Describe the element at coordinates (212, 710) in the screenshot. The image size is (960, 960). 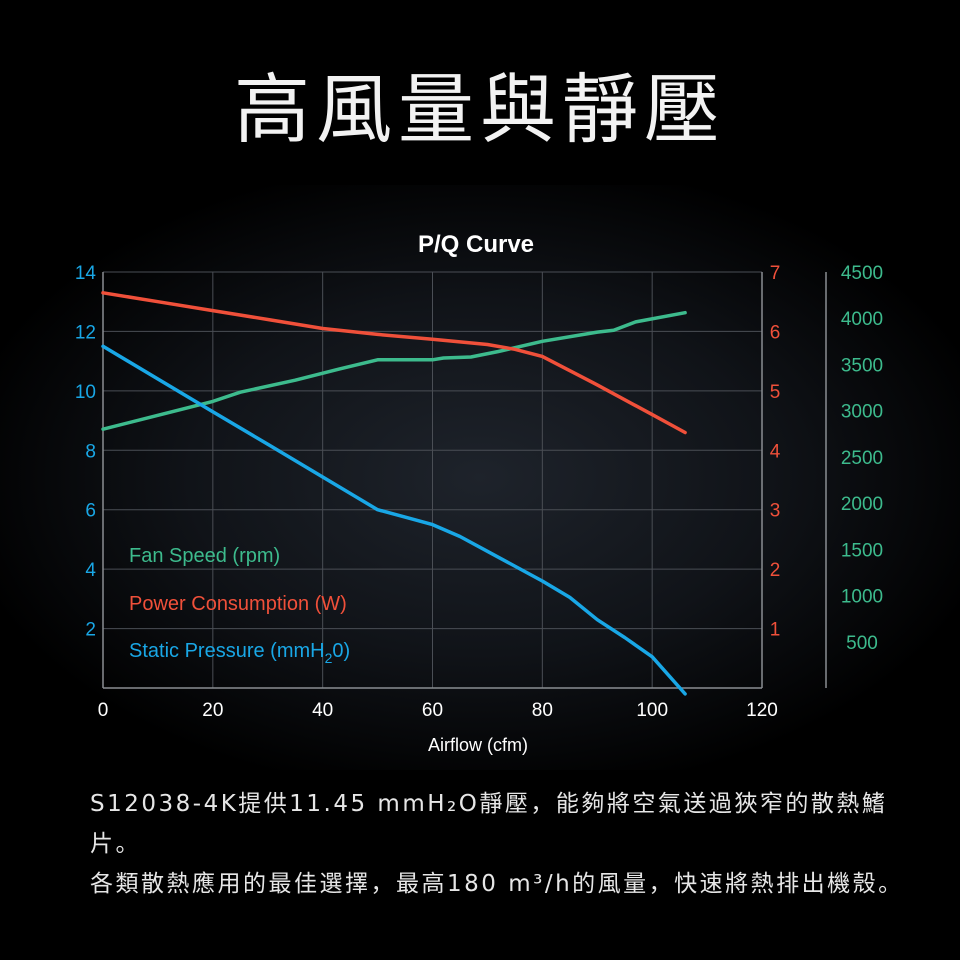
I see `x-tick-label: 20` at that location.